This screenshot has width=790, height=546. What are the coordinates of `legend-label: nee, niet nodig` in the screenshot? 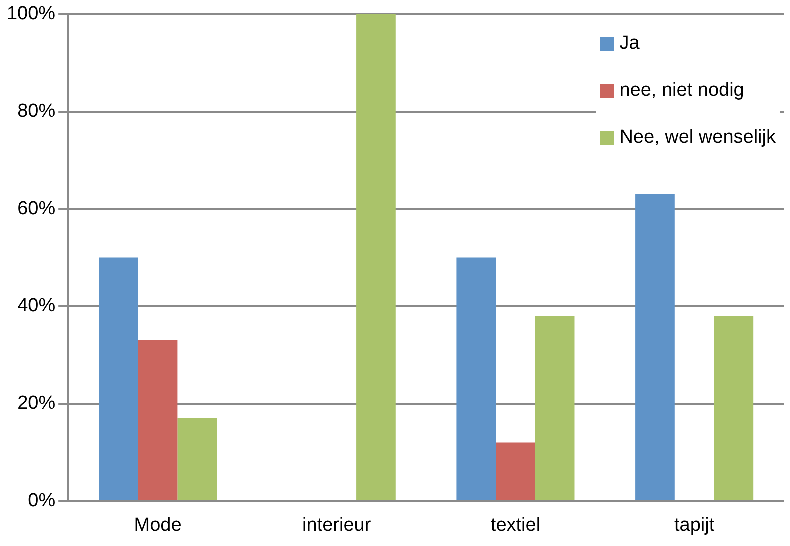 It's located at (682, 91).